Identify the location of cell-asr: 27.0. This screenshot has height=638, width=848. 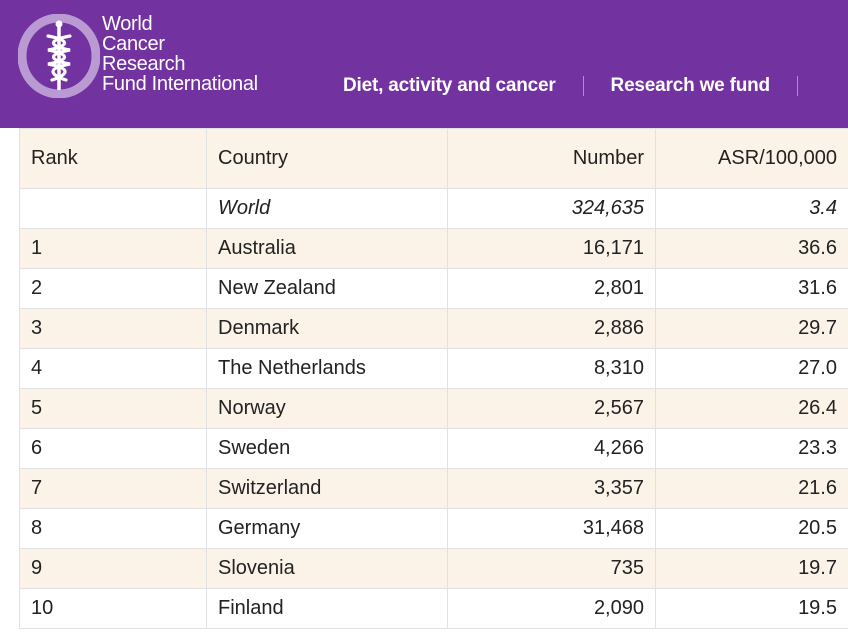
(751, 368).